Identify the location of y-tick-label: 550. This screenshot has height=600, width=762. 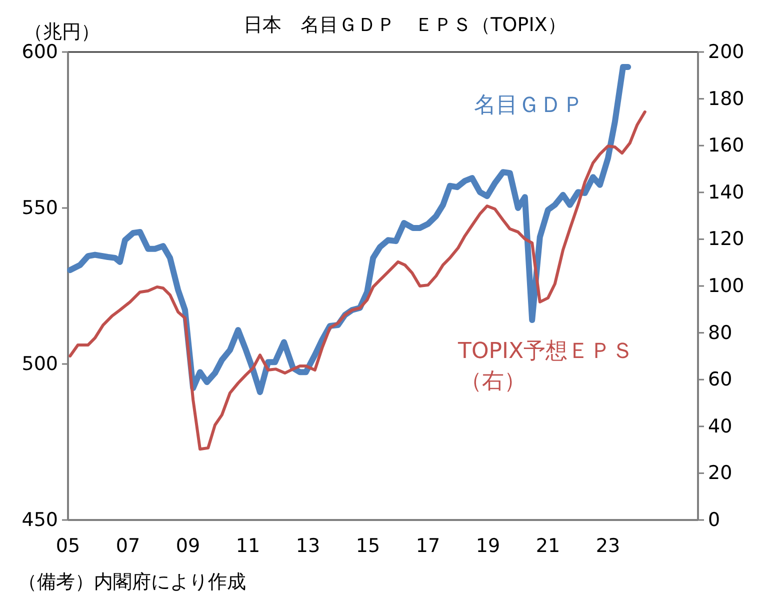
(40, 208).